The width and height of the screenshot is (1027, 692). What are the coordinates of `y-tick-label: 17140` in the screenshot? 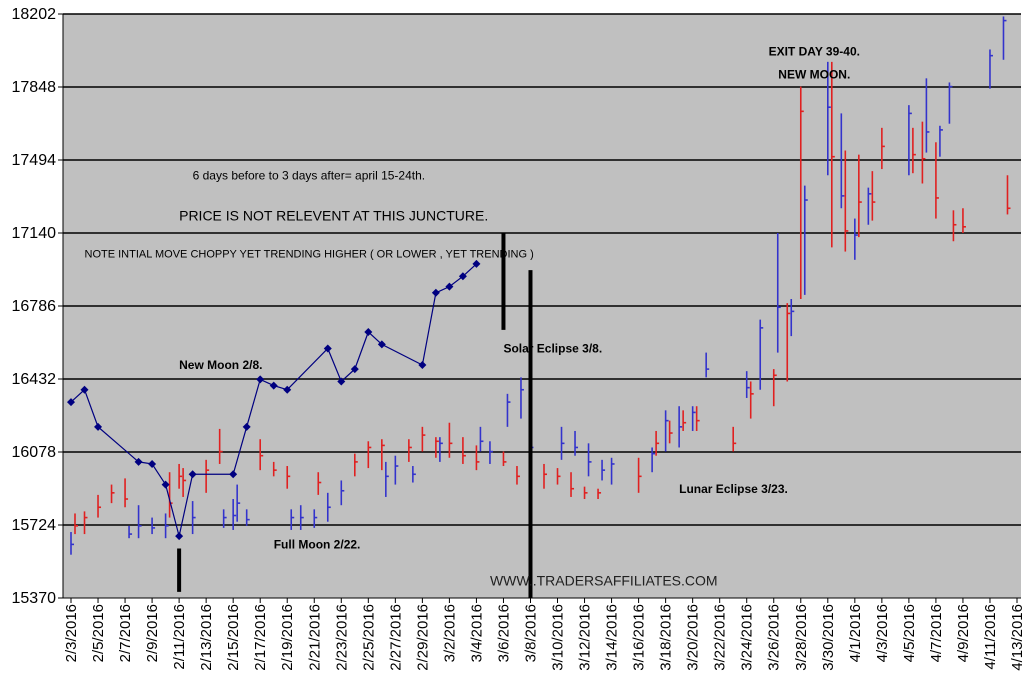 It's located at (34, 233).